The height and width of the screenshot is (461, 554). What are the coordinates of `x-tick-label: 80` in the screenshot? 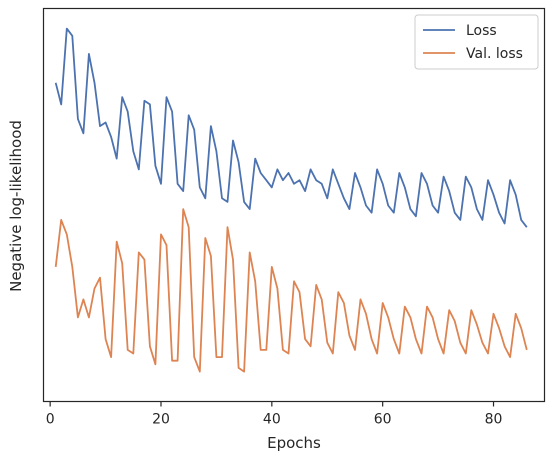 It's located at (494, 420).